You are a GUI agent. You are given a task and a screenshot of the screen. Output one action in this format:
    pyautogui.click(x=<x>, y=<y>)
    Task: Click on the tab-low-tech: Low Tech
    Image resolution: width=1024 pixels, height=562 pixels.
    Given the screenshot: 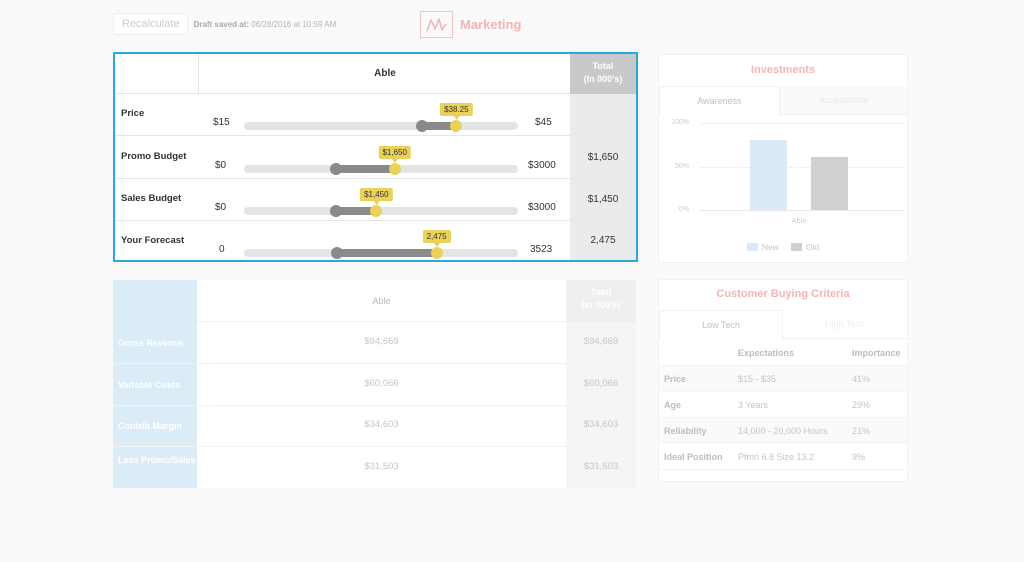 What is the action you would take?
    pyautogui.click(x=721, y=324)
    